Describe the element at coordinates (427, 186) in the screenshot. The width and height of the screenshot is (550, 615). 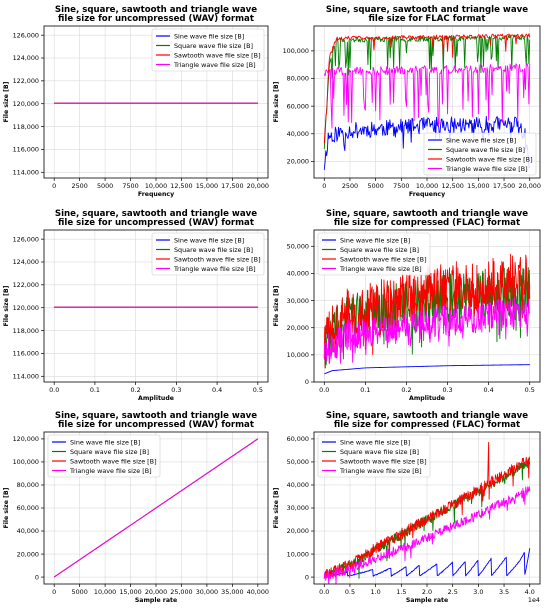
I see `x-tick-label: 10,000` at that location.